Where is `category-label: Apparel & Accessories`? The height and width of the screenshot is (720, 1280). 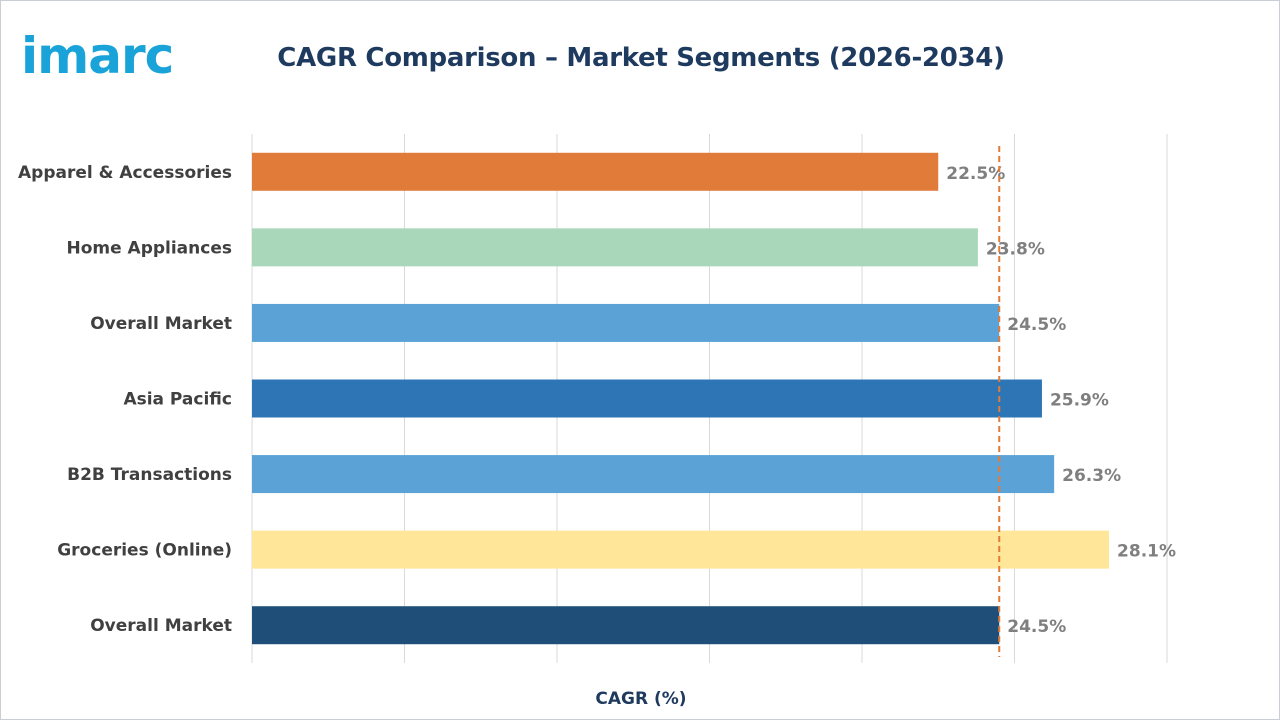 category-label: Apparel & Accessories is located at coordinates (125, 173).